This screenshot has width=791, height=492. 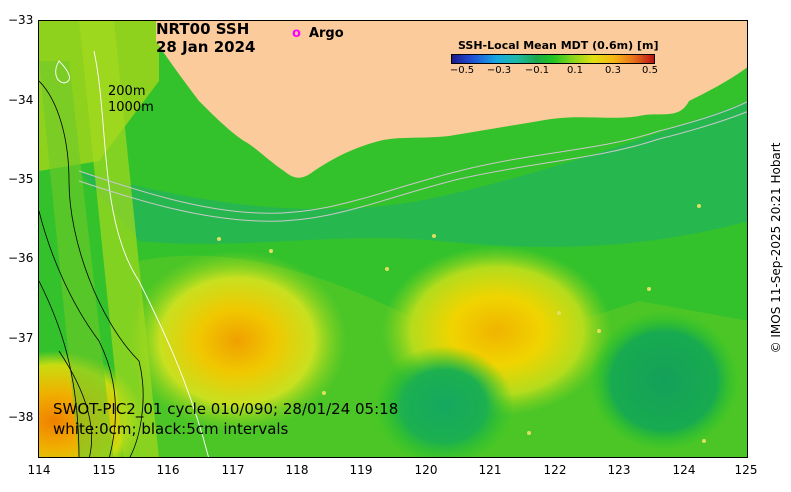 What do you see at coordinates (619, 470) in the screenshot?
I see `lon-tick: 123` at bounding box center [619, 470].